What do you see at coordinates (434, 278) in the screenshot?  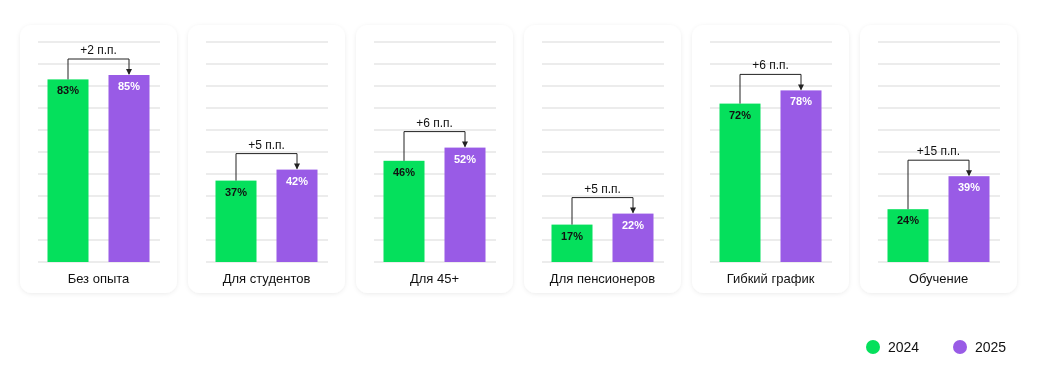 I see `x-tick-label: Для 45+` at bounding box center [434, 278].